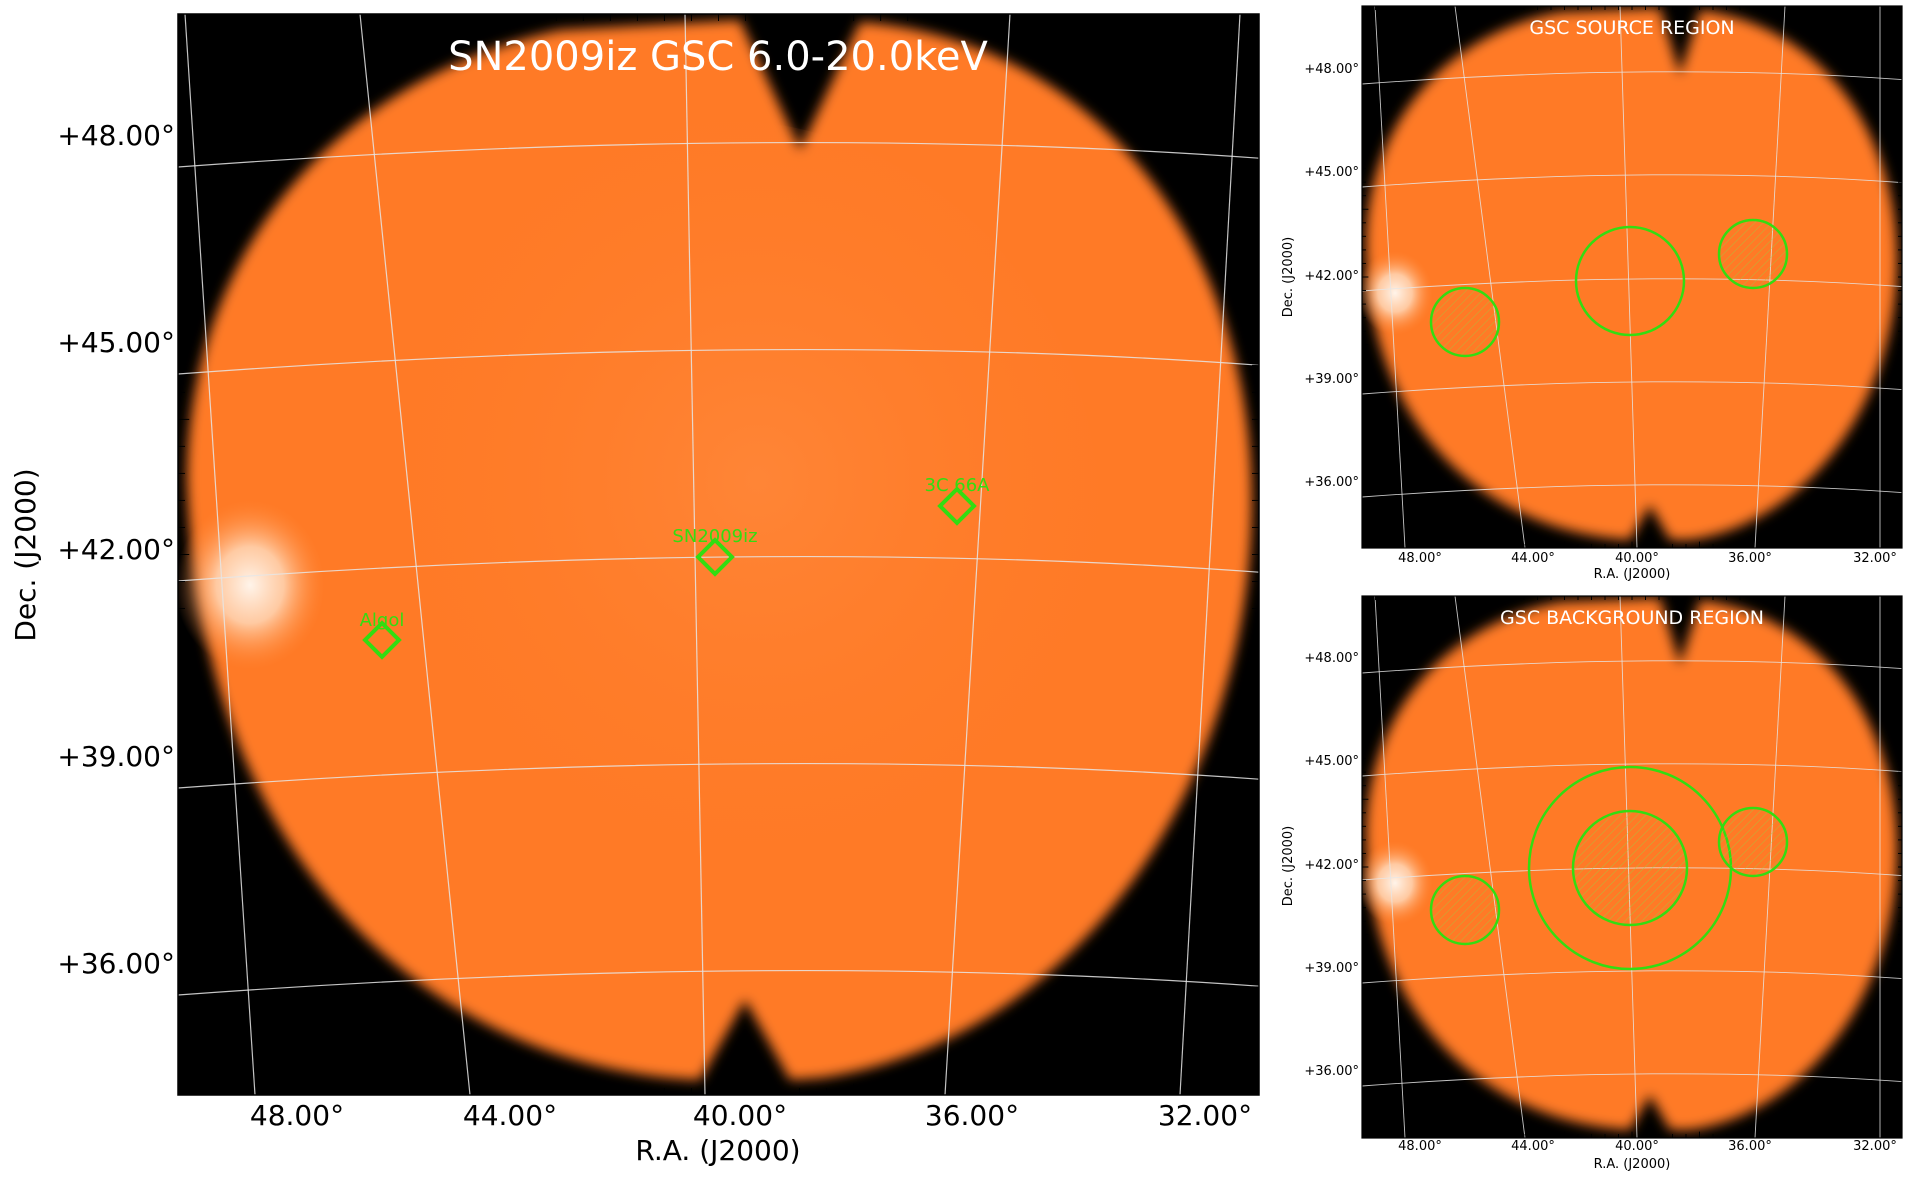 The height and width of the screenshot is (1178, 1908). I want to click on src-coordinate-grid, so click(1632, 277).